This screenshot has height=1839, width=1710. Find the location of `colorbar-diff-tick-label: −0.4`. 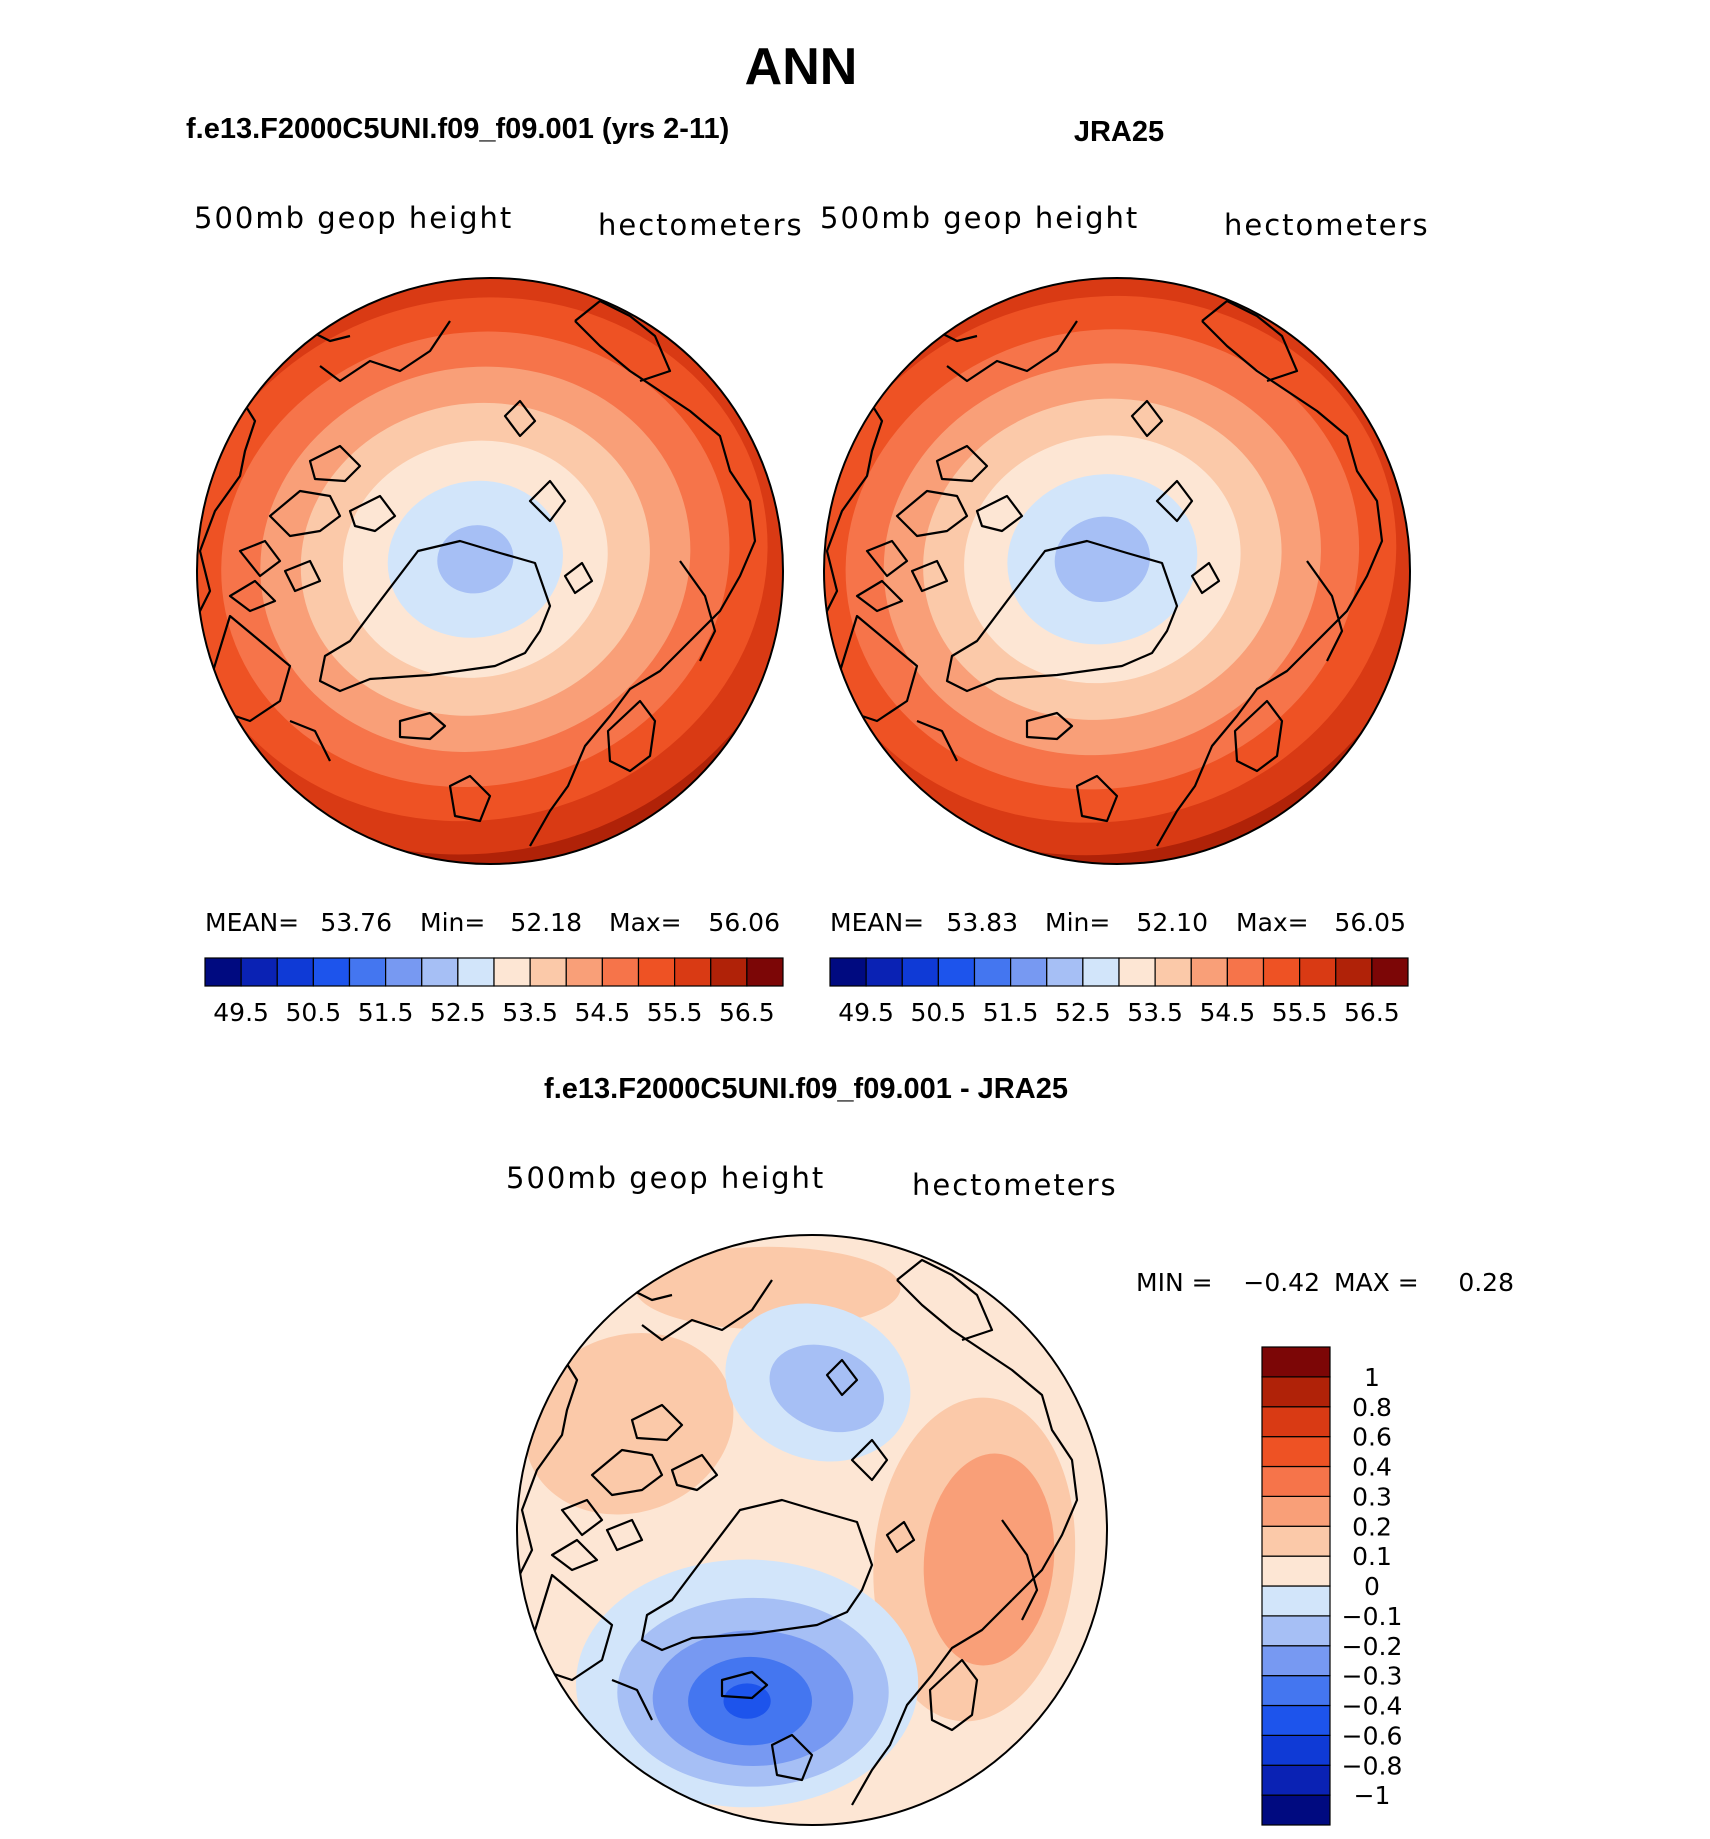

colorbar-diff-tick-label: −0.4 is located at coordinates (1372, 1706).